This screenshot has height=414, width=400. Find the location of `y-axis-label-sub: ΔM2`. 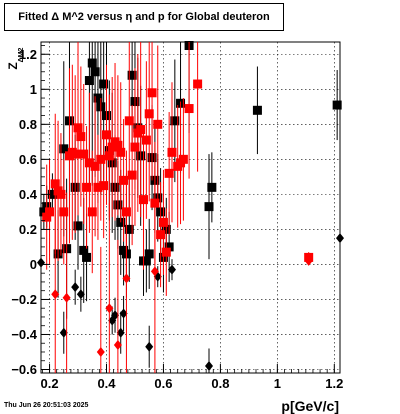

y-axis-label-sub: ΔM2 is located at coordinates (21, 55).